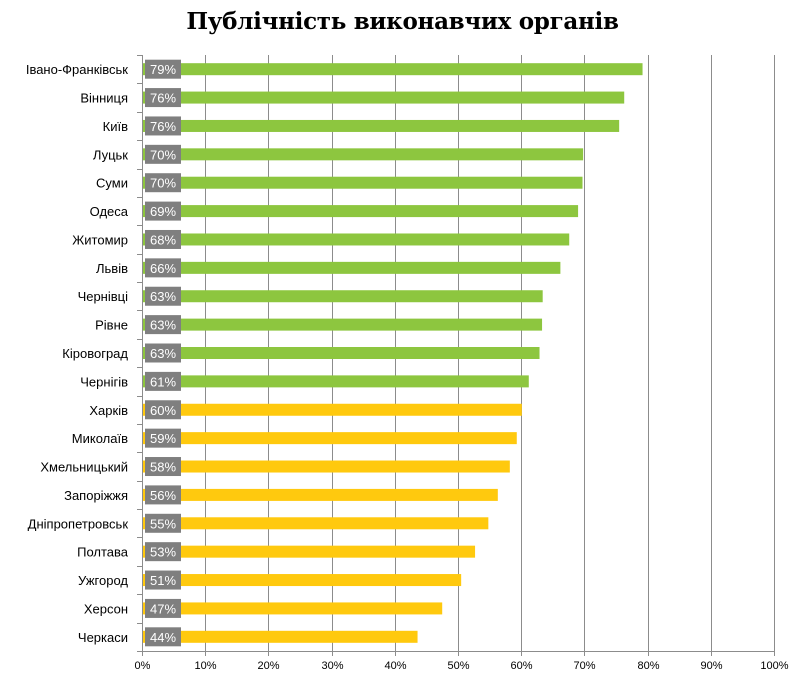 This screenshot has height=684, width=805. I want to click on data-label: 55%, so click(163, 523).